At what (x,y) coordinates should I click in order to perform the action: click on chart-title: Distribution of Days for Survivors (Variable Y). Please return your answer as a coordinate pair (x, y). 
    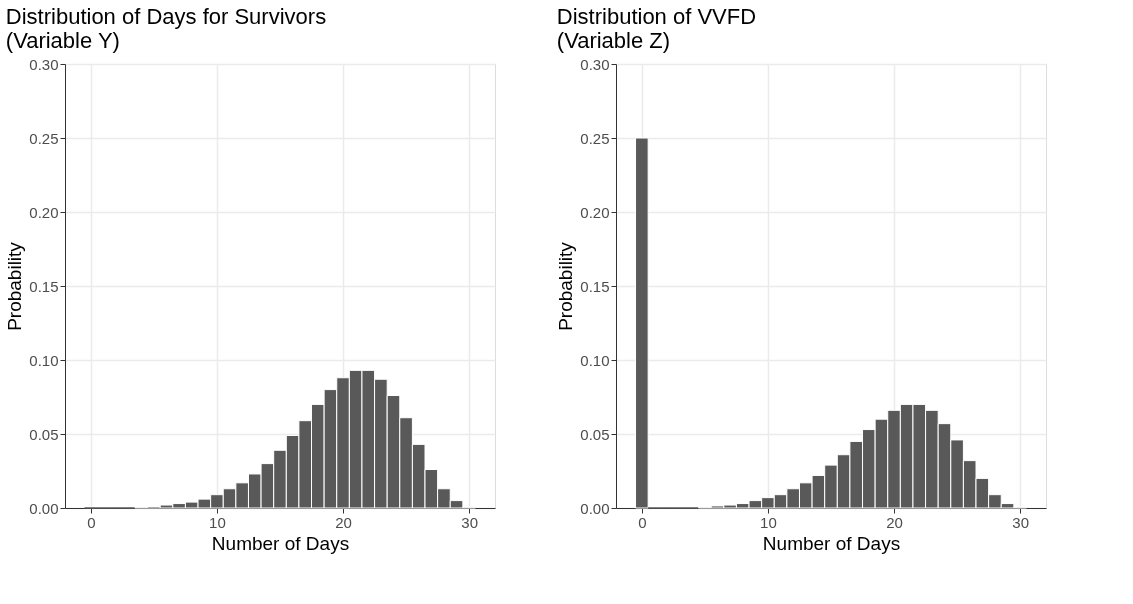
    Looking at the image, I should click on (166, 28).